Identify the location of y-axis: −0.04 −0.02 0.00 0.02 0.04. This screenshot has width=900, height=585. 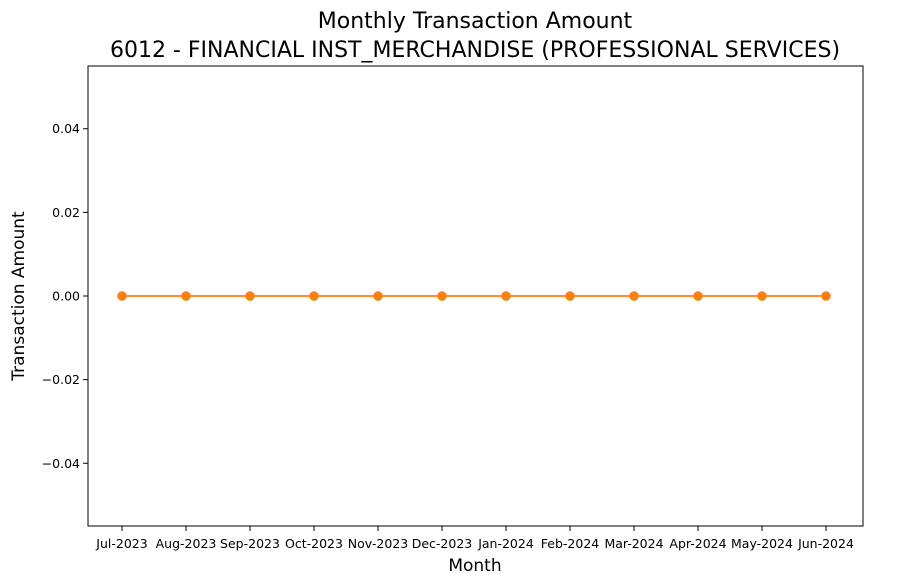
(65, 296).